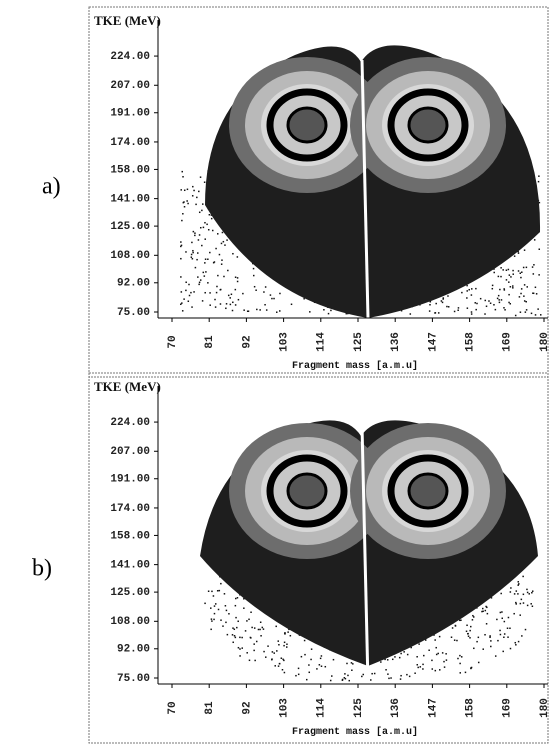 This screenshot has width=554, height=752. What do you see at coordinates (285, 708) in the screenshot?
I see `x-tick-label: 103` at bounding box center [285, 708].